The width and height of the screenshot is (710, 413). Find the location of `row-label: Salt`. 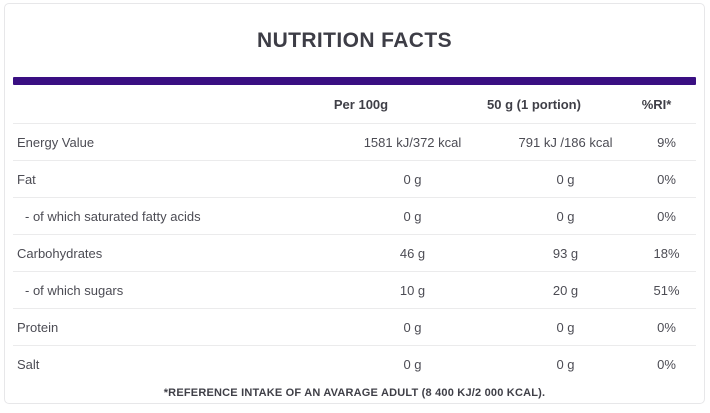

row-label: Salt is located at coordinates (28, 364).